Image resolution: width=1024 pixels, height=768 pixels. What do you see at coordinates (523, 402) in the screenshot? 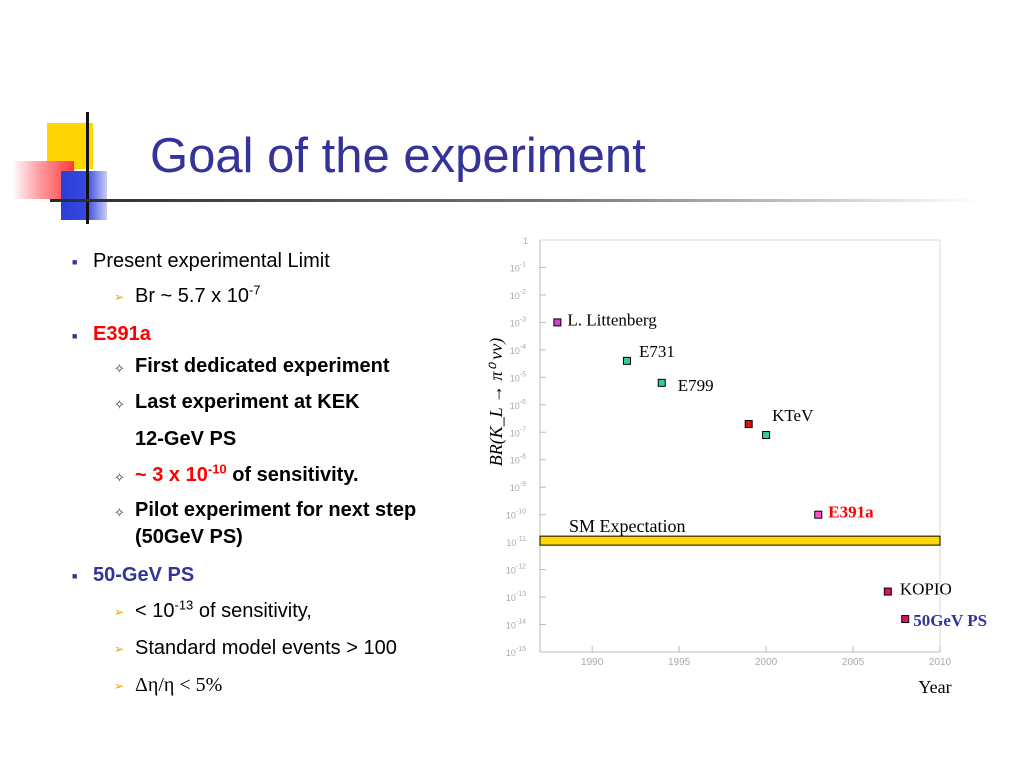
I see `y-tick-exponent: -6` at bounding box center [523, 402].